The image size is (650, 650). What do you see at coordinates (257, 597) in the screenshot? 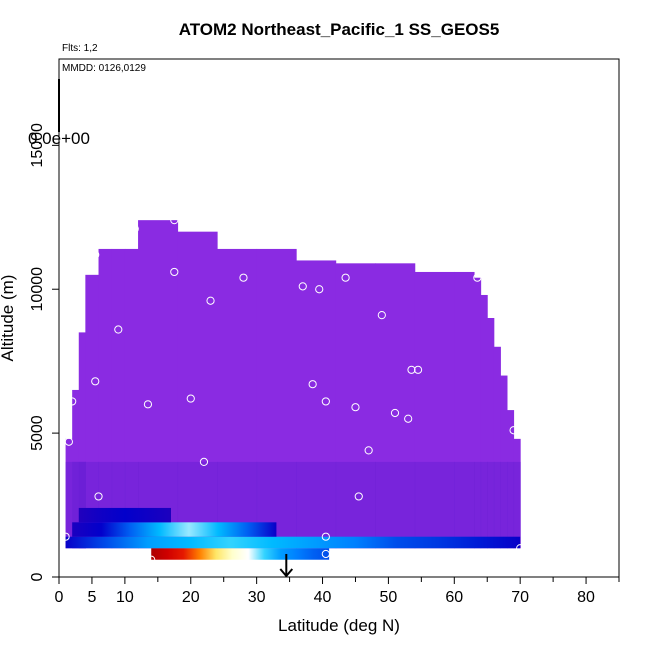
I see `x-tick-label: 30` at bounding box center [257, 597].